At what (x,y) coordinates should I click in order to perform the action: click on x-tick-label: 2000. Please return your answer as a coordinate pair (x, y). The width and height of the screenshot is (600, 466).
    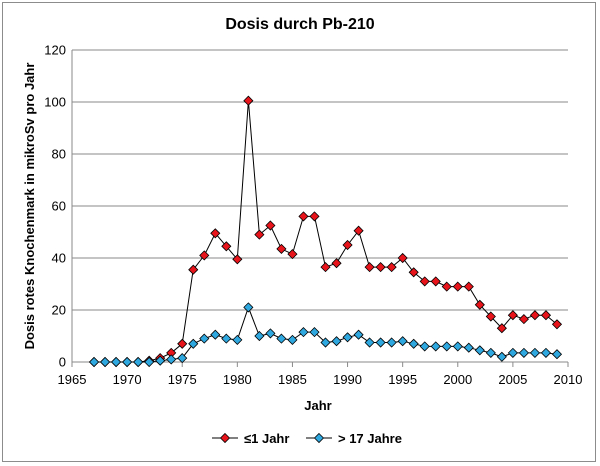
    Looking at the image, I should click on (457, 379).